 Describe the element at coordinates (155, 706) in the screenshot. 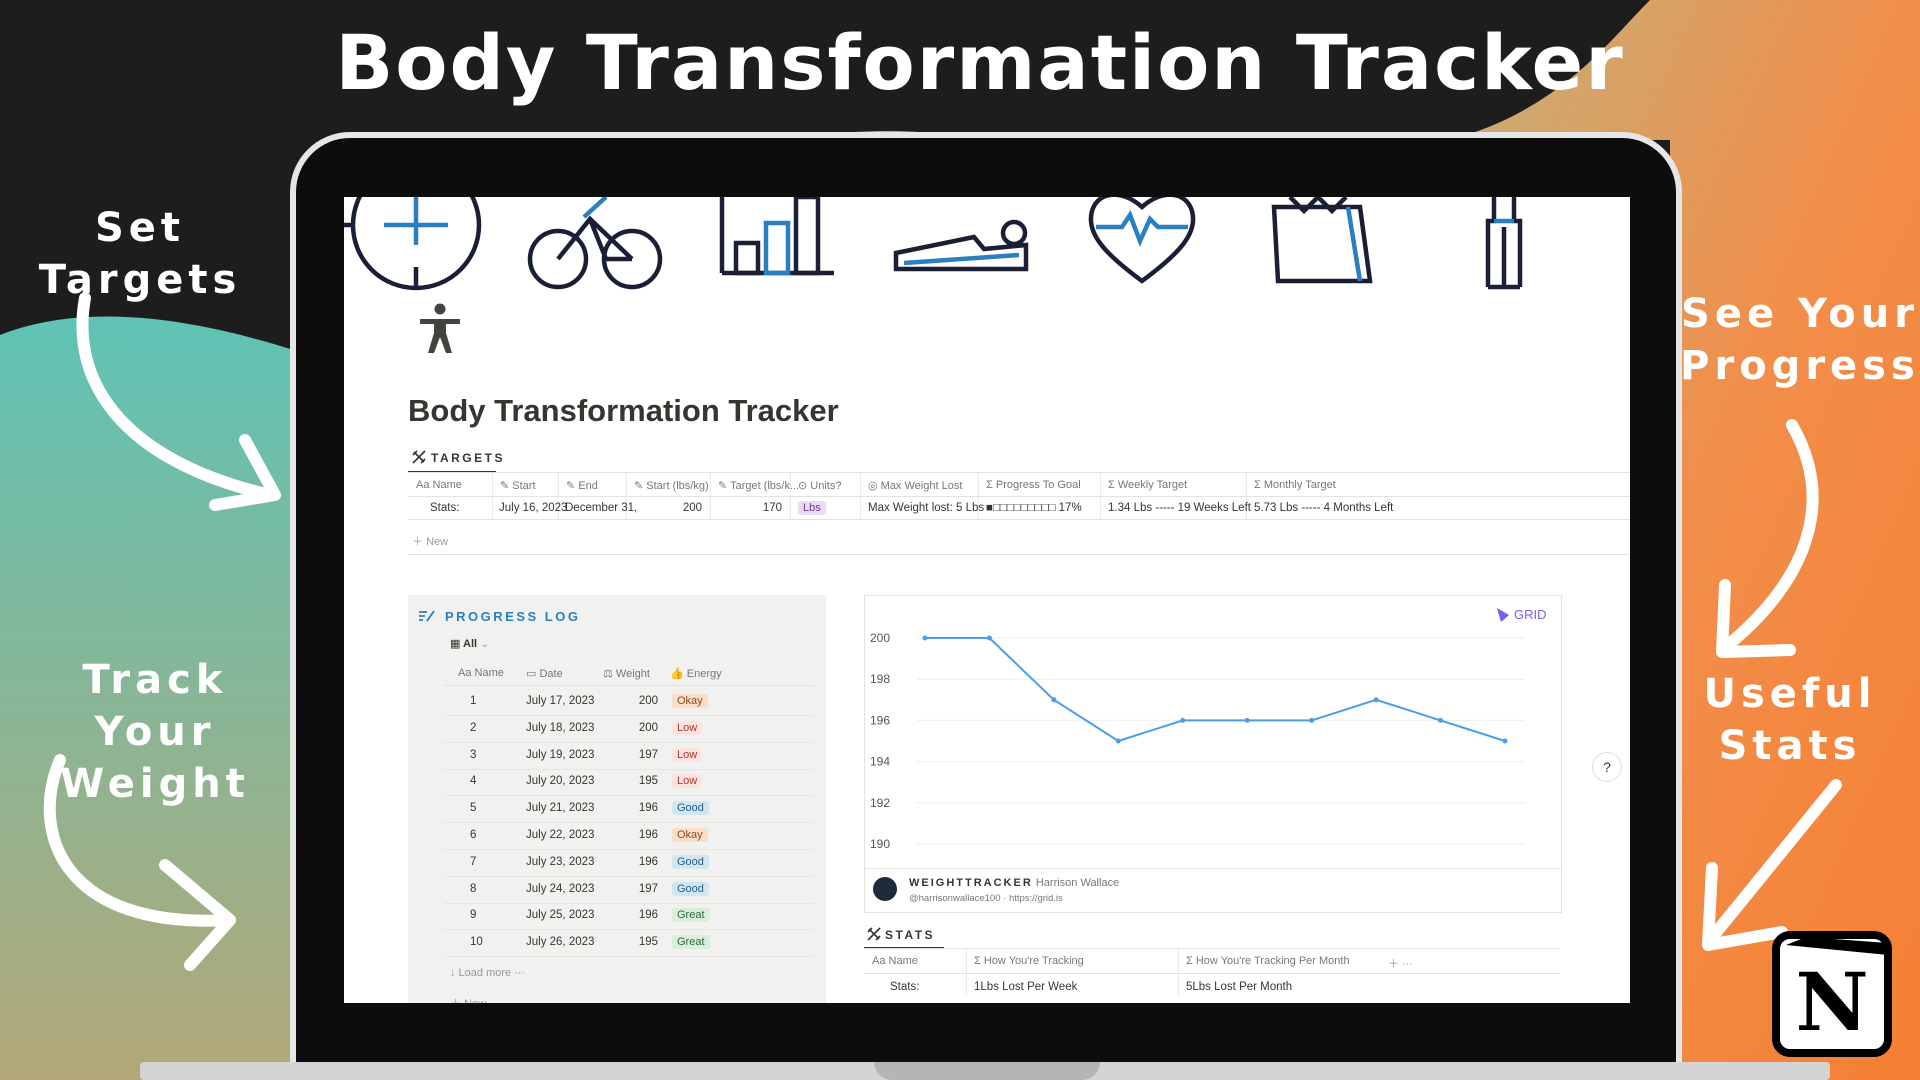

I see `label-track-your: Track Your` at that location.